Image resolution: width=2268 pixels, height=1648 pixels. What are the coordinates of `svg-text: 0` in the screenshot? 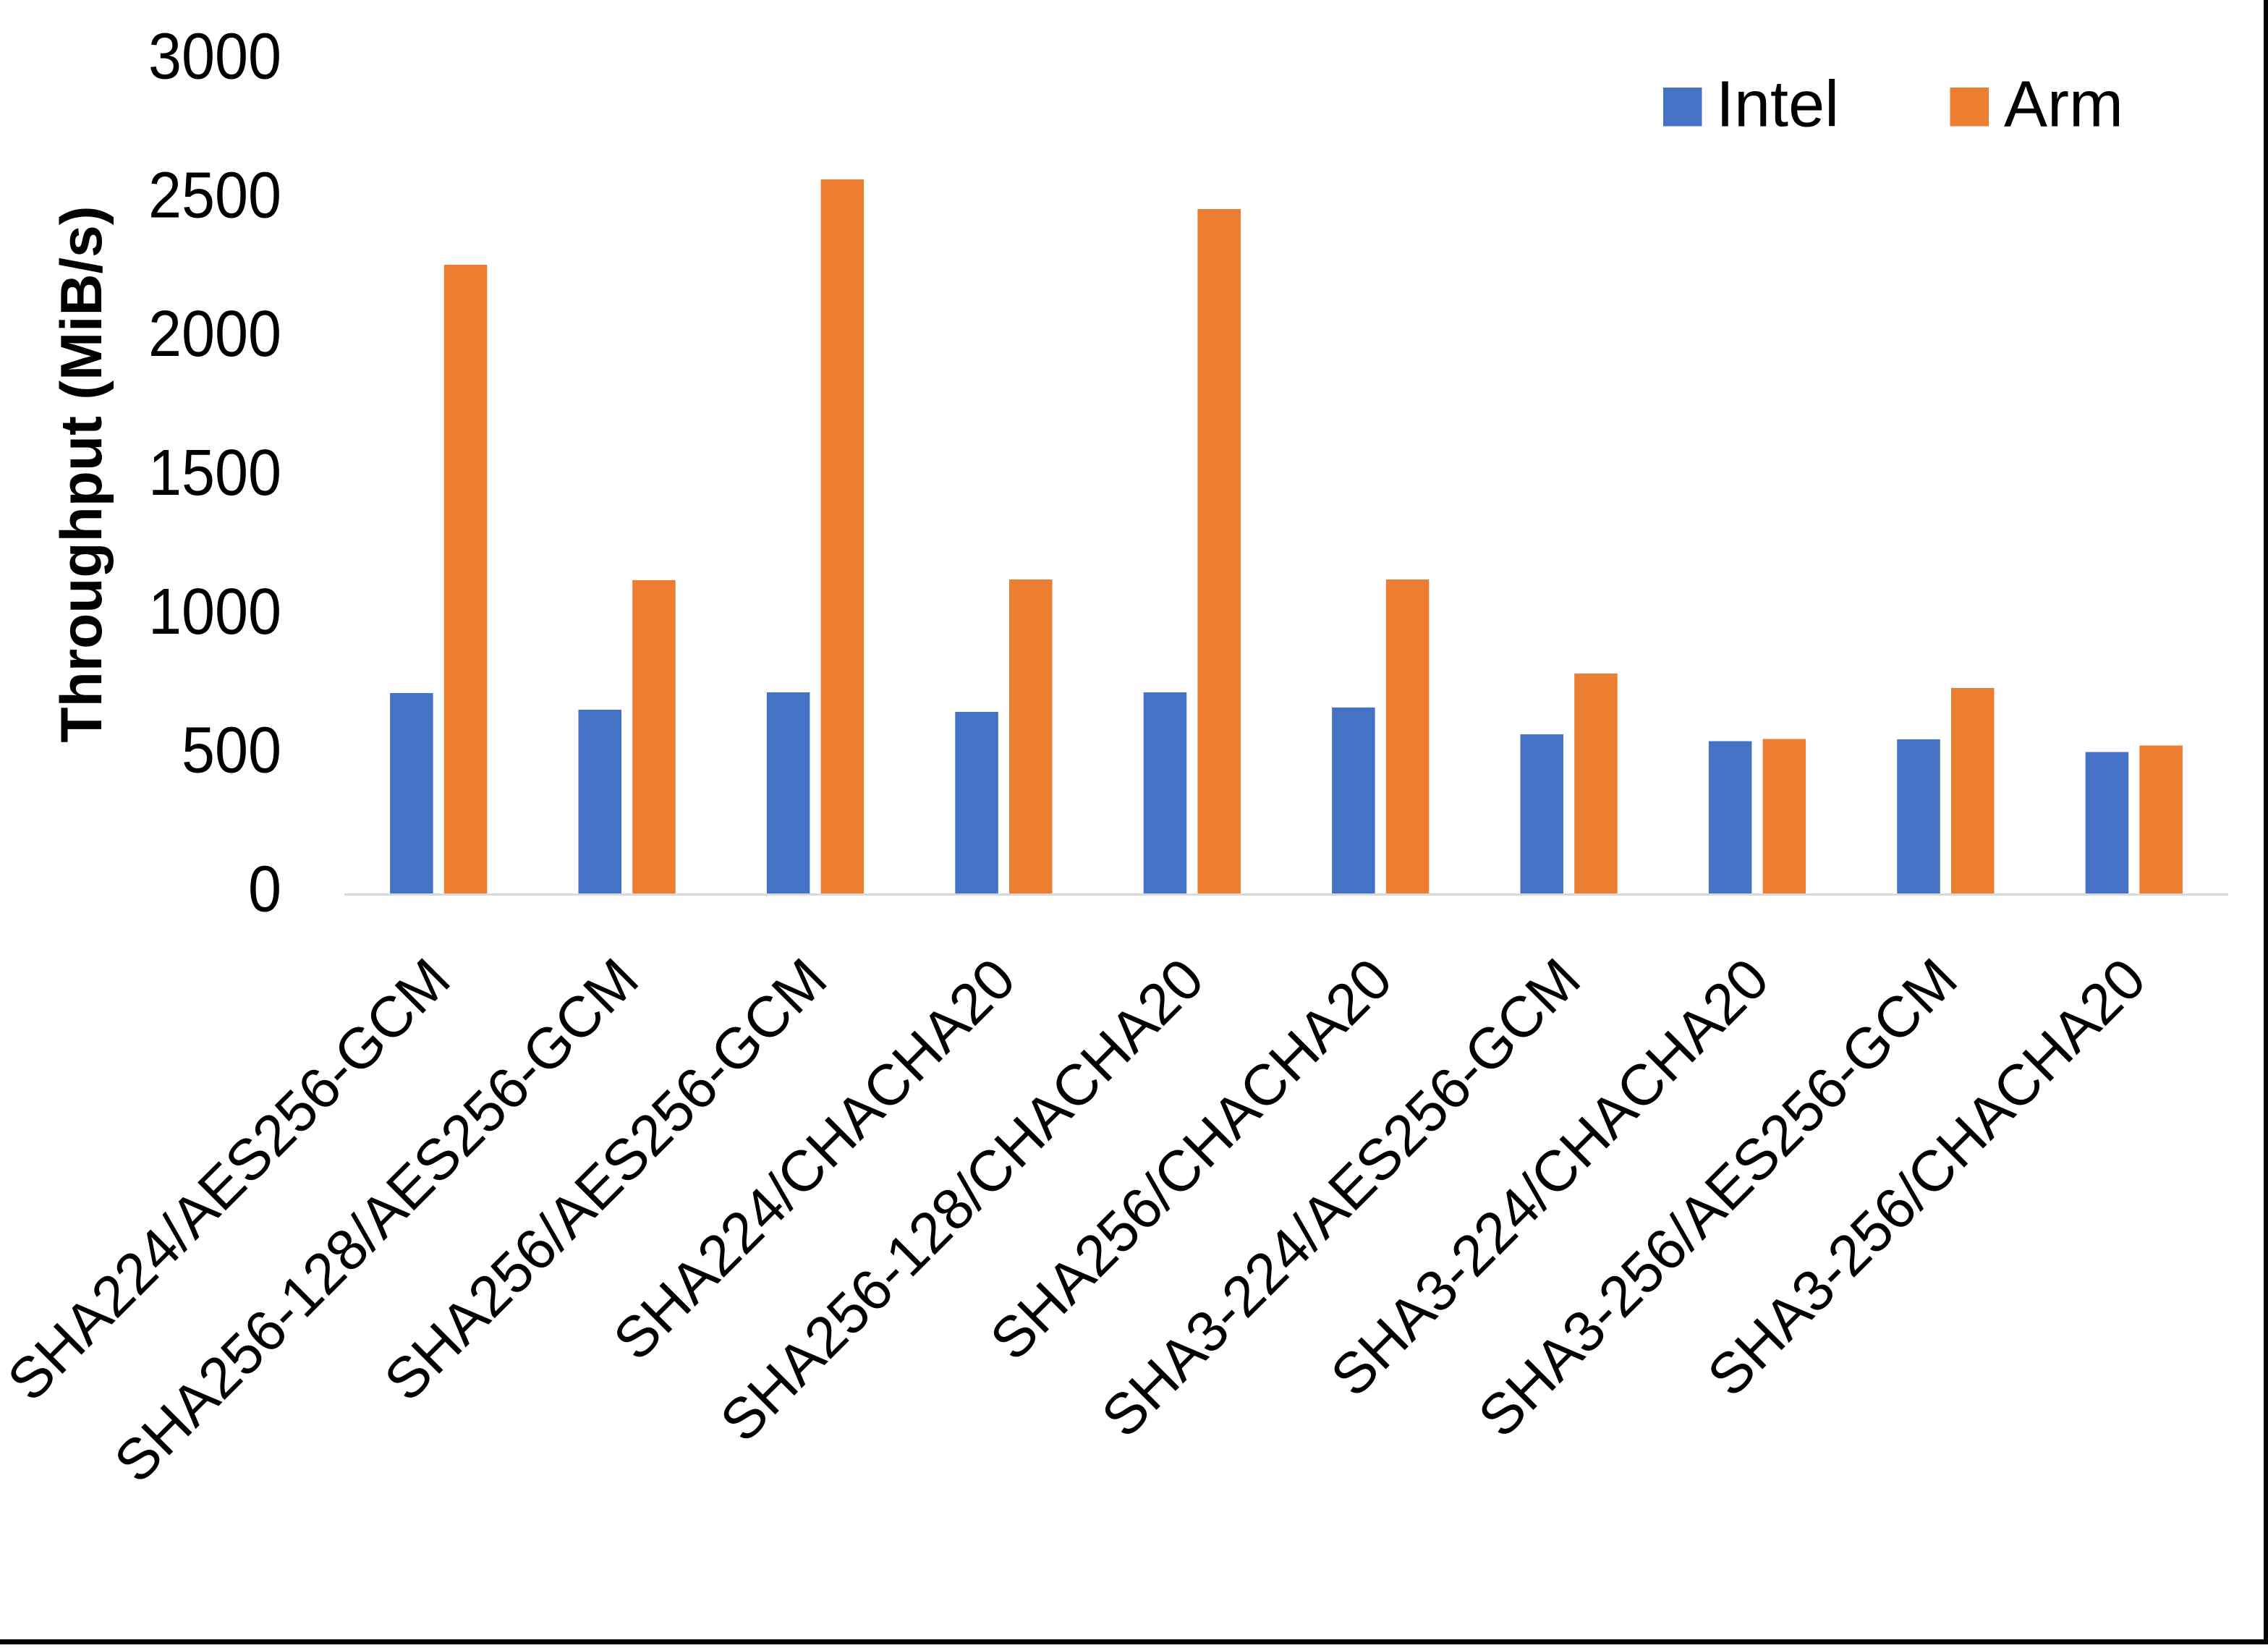 It's located at (264, 890).